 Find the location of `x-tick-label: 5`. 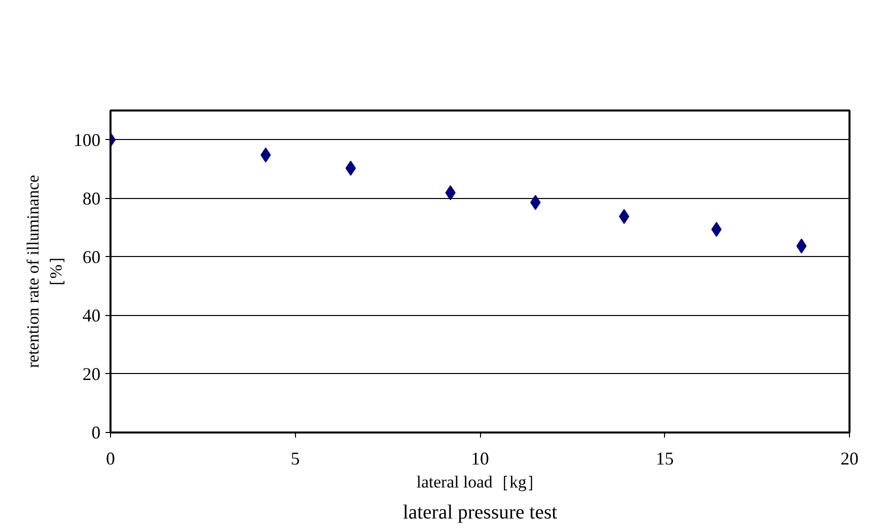

x-tick-label: 5 is located at coordinates (295, 458).